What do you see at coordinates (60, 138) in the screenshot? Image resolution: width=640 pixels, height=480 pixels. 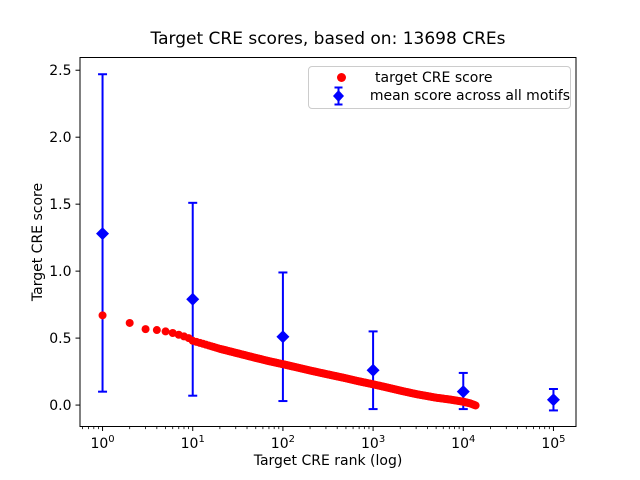 I see `y-tick-label: 2.0` at bounding box center [60, 138].